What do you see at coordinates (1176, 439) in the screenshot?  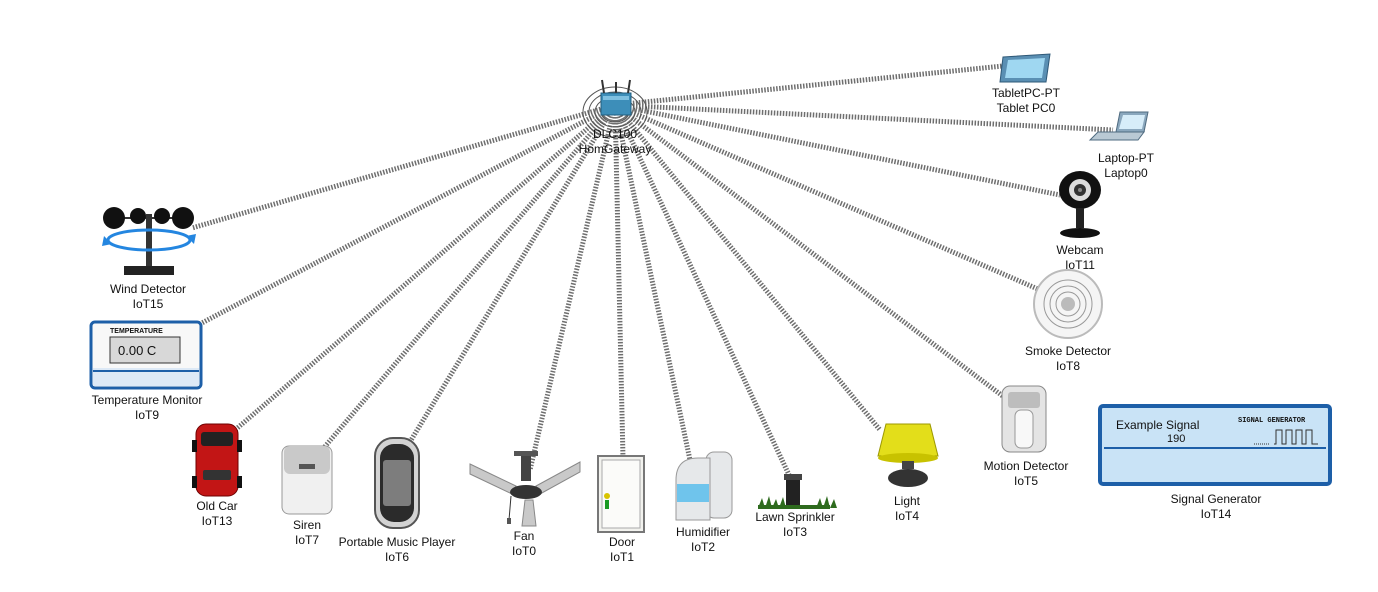 I see `signal-value: 190` at bounding box center [1176, 439].